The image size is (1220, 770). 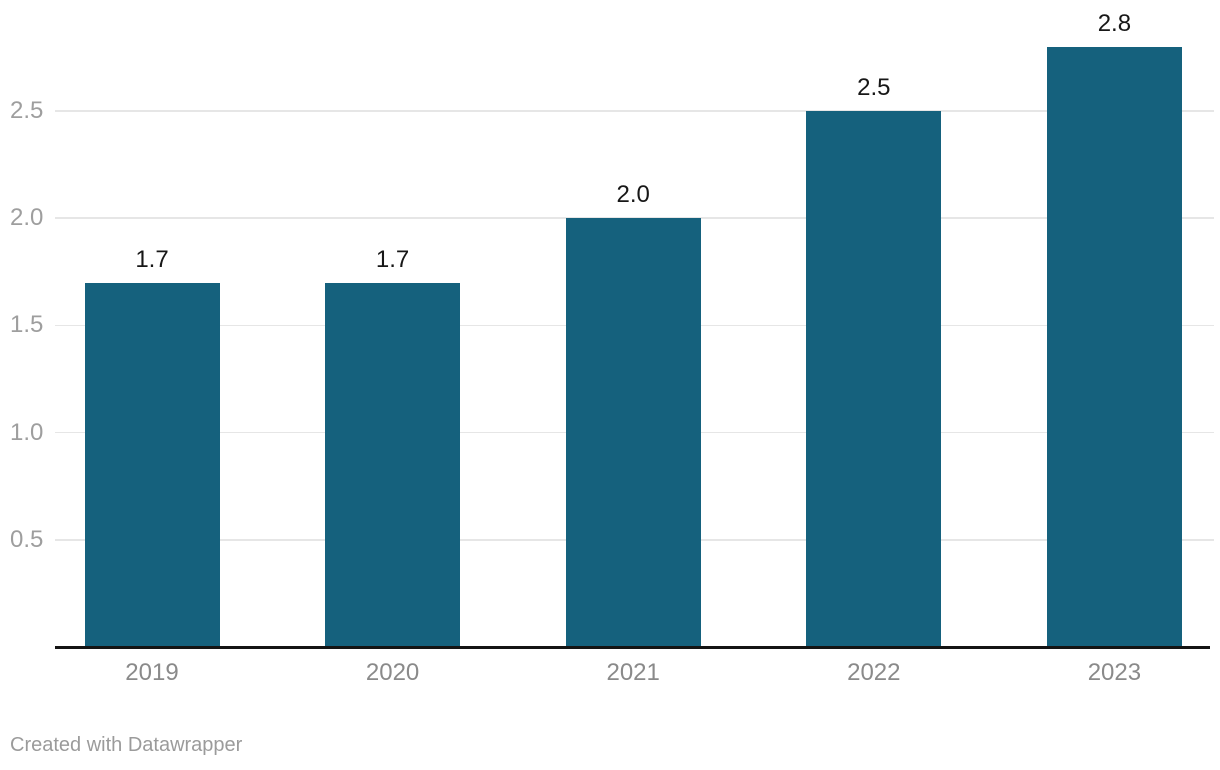 What do you see at coordinates (1114, 672) in the screenshot?
I see `x-axis-label: 2023` at bounding box center [1114, 672].